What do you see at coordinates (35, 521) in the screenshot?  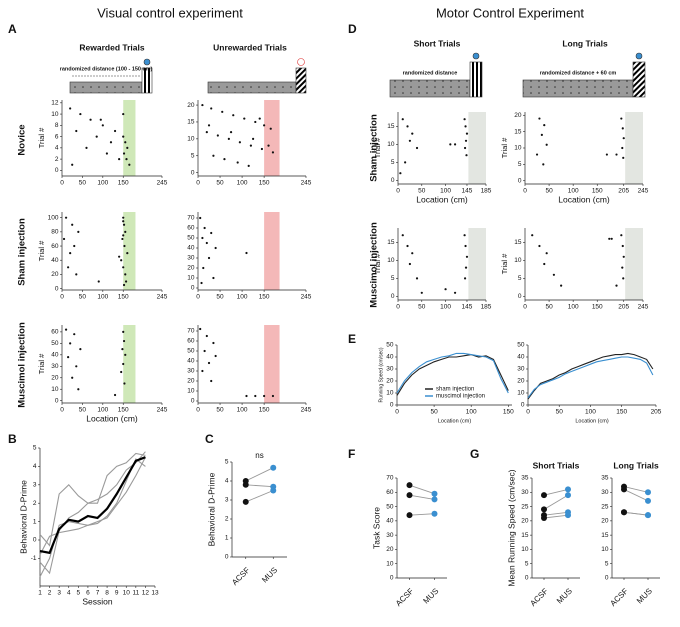 I see `y-tick-label: 1` at bounding box center [35, 521].